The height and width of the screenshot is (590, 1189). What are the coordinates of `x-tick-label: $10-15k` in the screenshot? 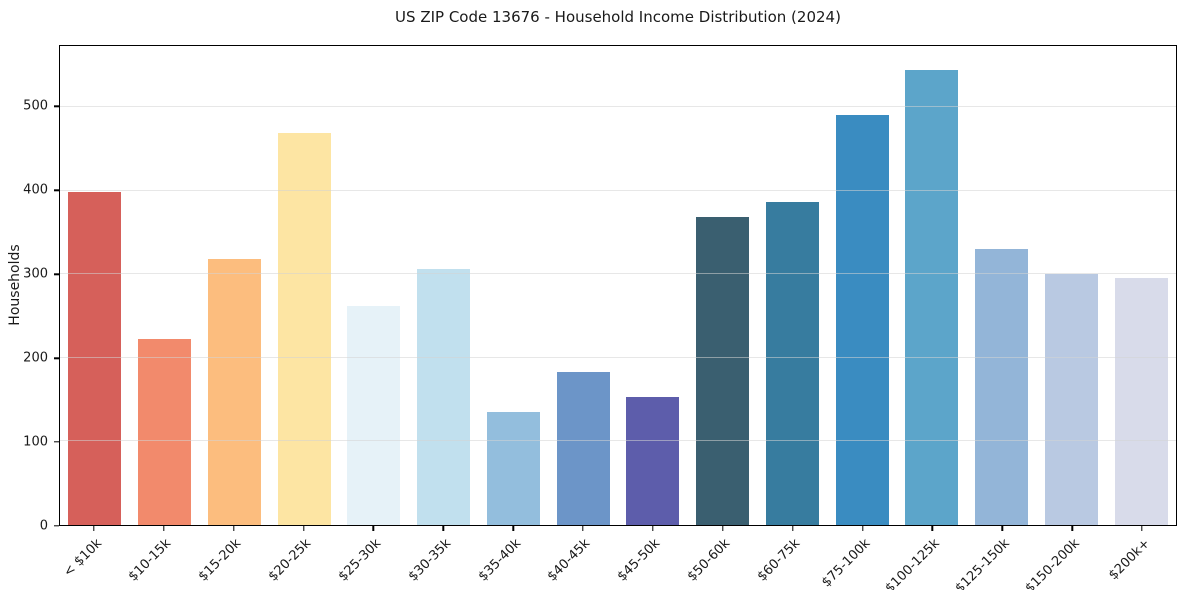 It's located at (150, 560).